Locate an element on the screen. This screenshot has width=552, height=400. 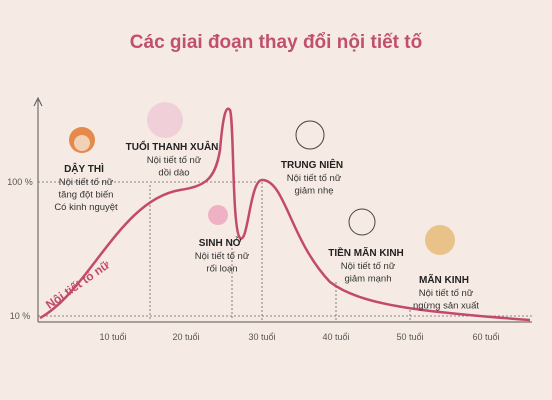
stage-name: TIỀN MÃN KINH is located at coordinates (366, 252).